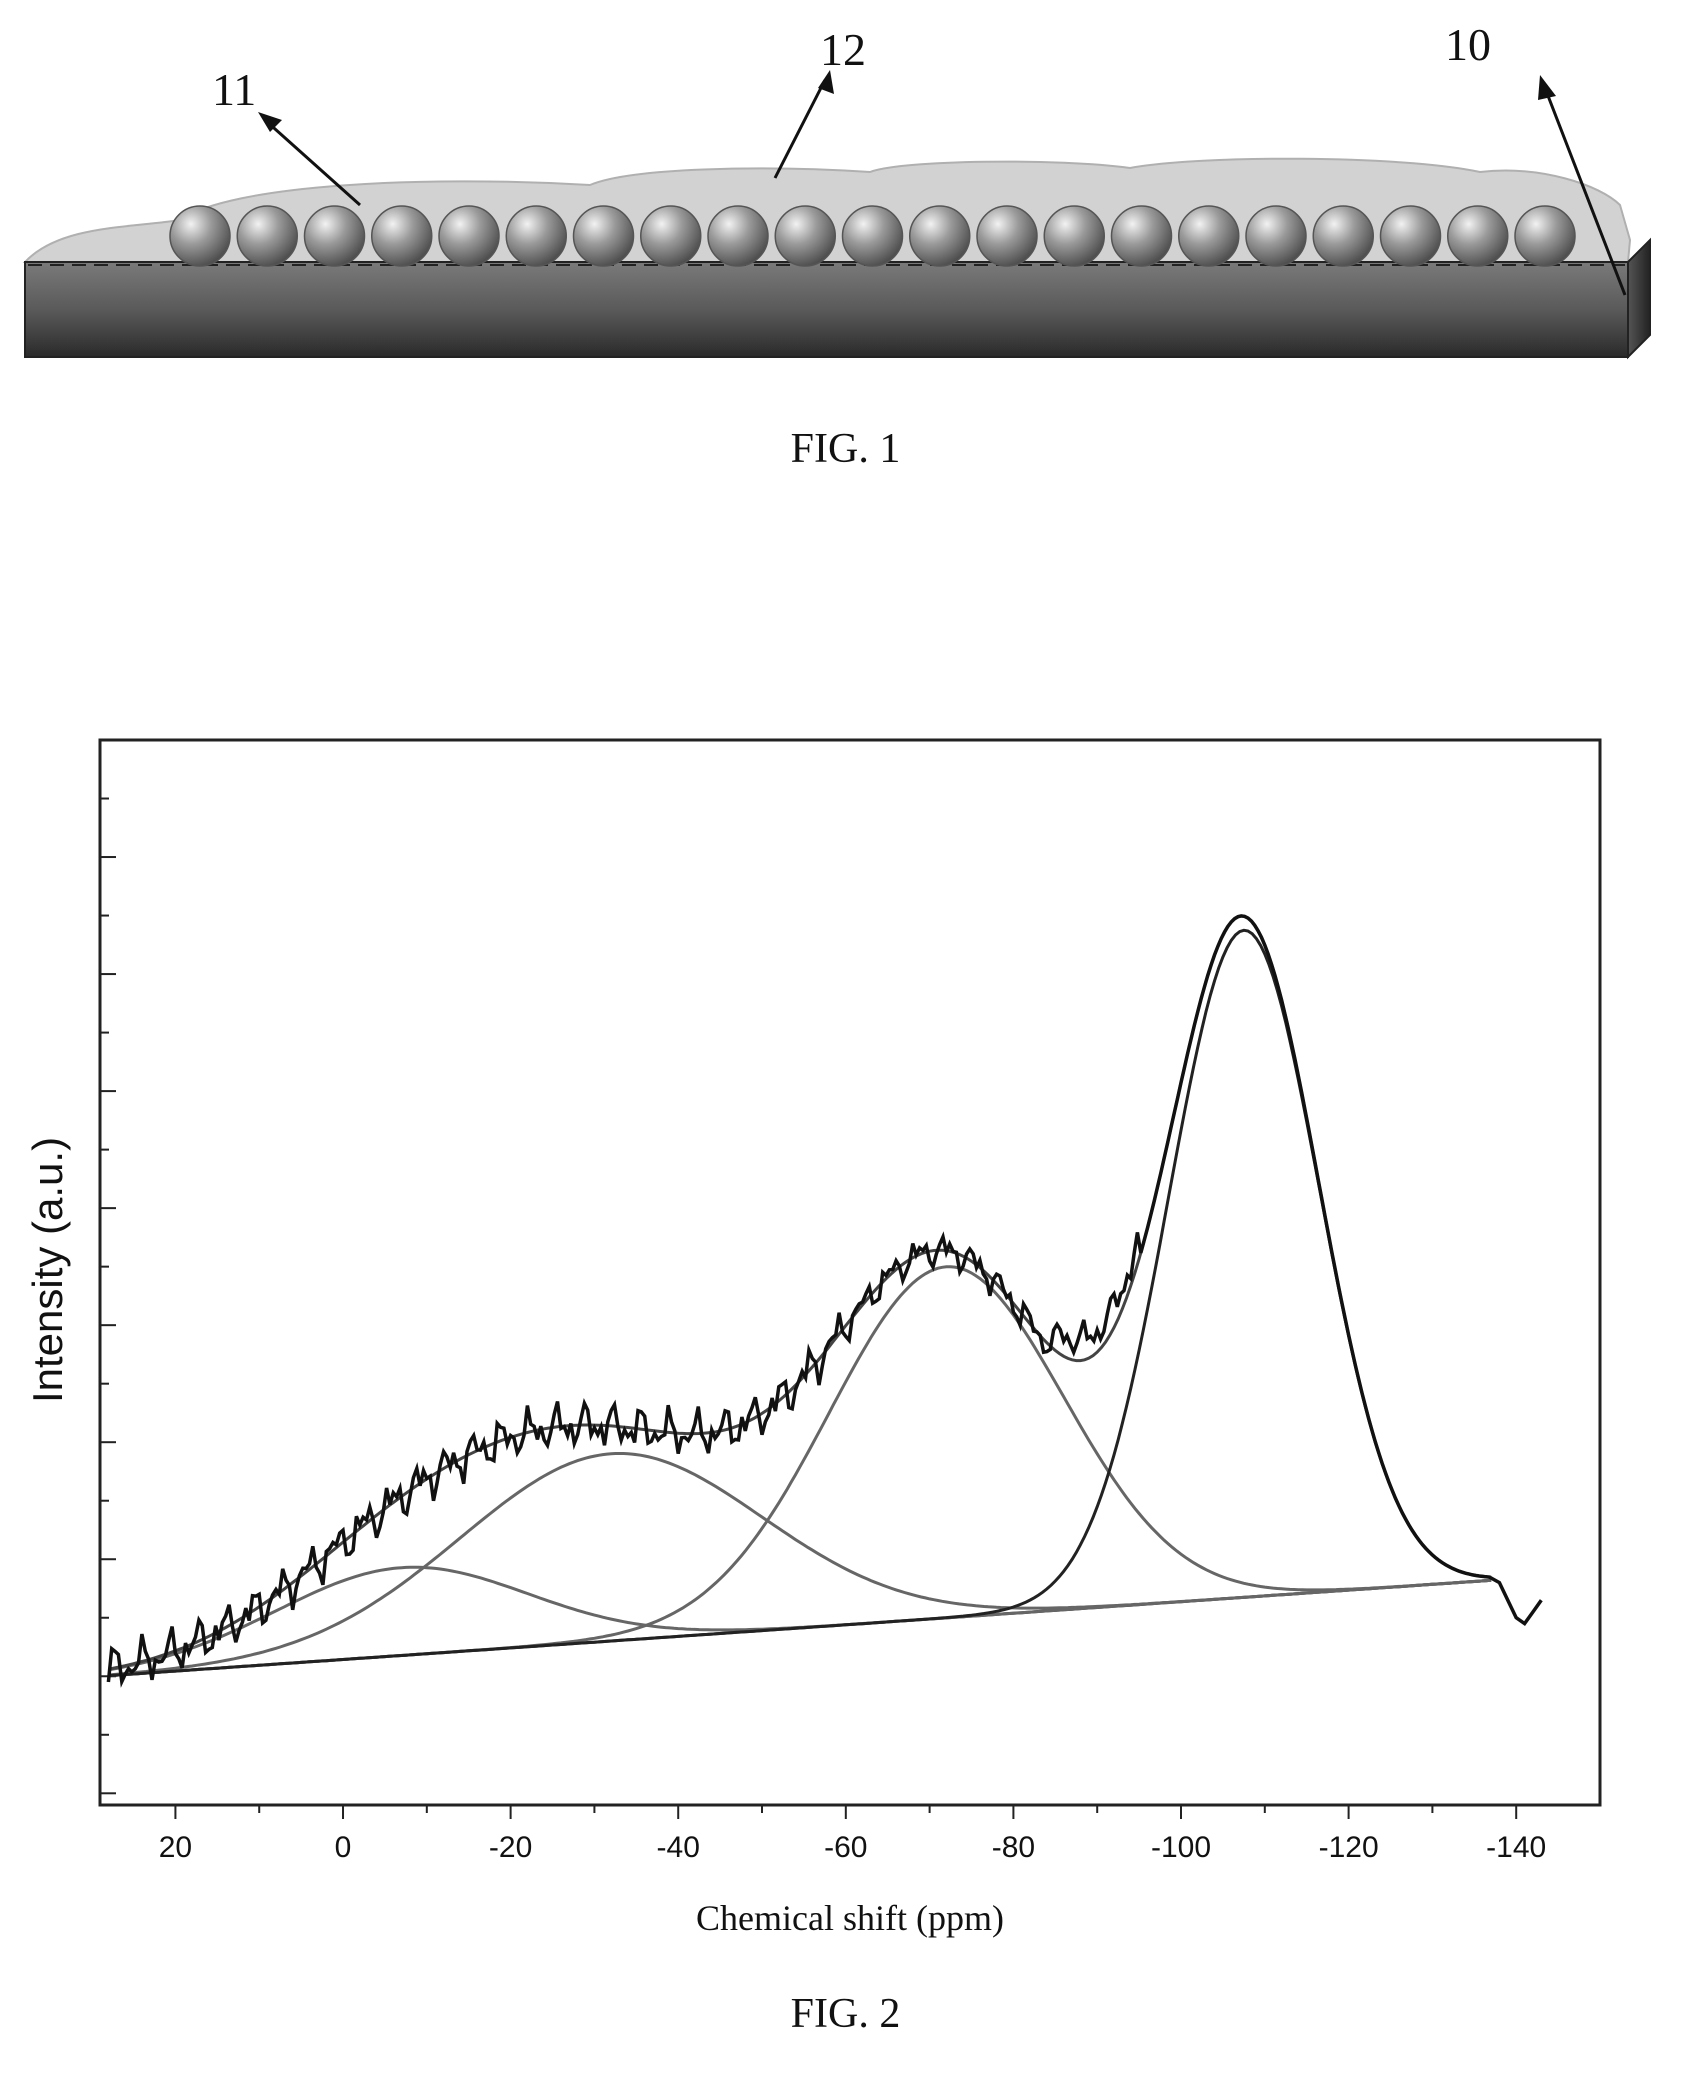 This screenshot has height=2083, width=1691. What do you see at coordinates (843, 49) in the screenshot?
I see `label-12: 12` at bounding box center [843, 49].